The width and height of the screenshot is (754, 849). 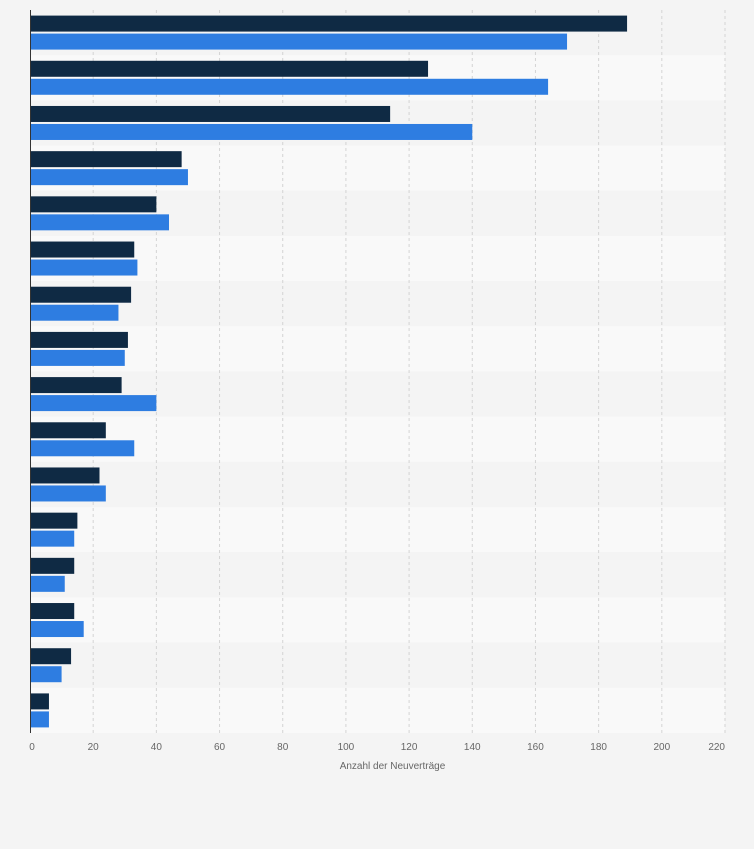 What do you see at coordinates (157, 747) in the screenshot?
I see `x-tick-label: 40` at bounding box center [157, 747].